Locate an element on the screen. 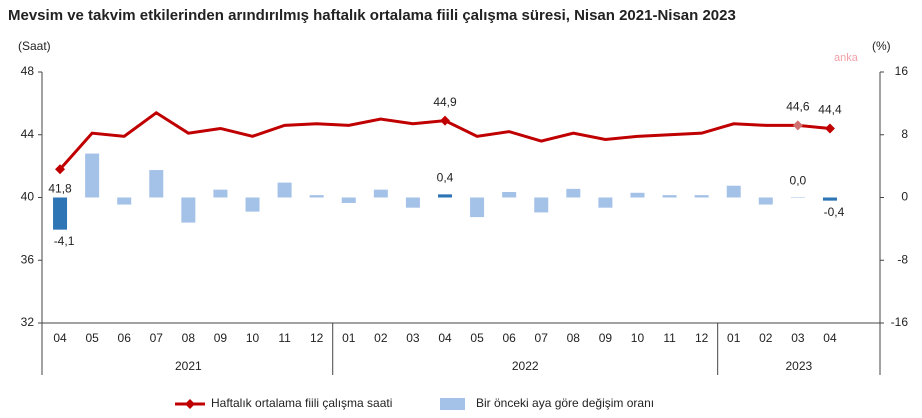  y2-tick-label: -8 is located at coordinates (902, 259).